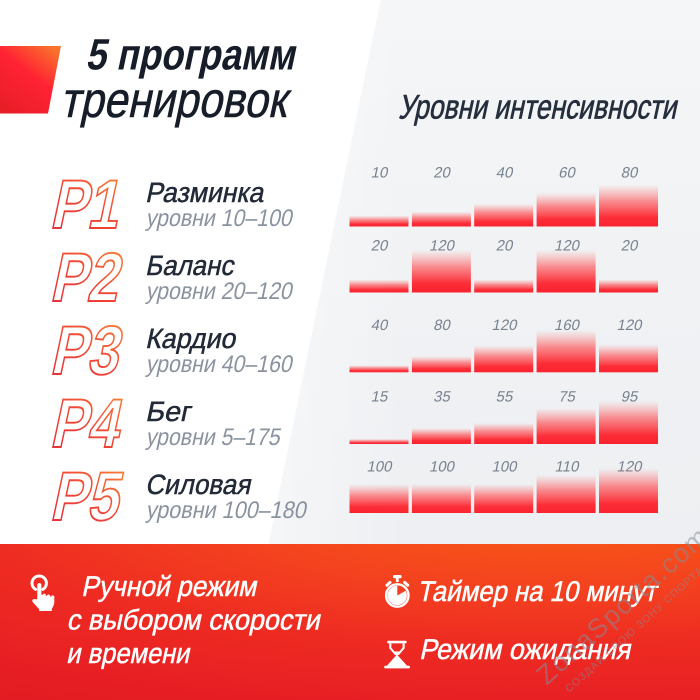 Image resolution: width=700 pixels, height=700 pixels. Describe the element at coordinates (171, 587) in the screenshot. I see `svg-text: Ручной режим` at that location.